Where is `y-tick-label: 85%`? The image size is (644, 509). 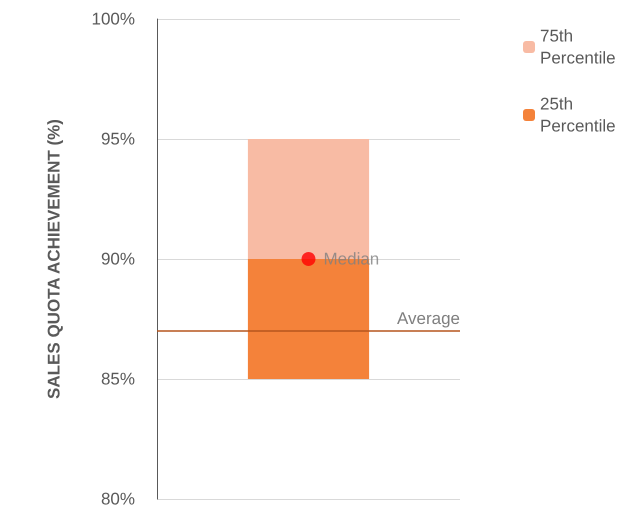 y-tick-label: 85% is located at coordinates (117, 379).